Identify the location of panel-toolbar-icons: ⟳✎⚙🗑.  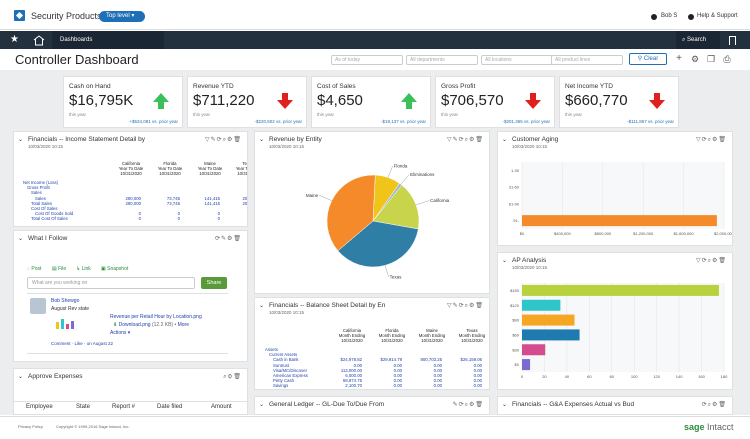
(228, 239).